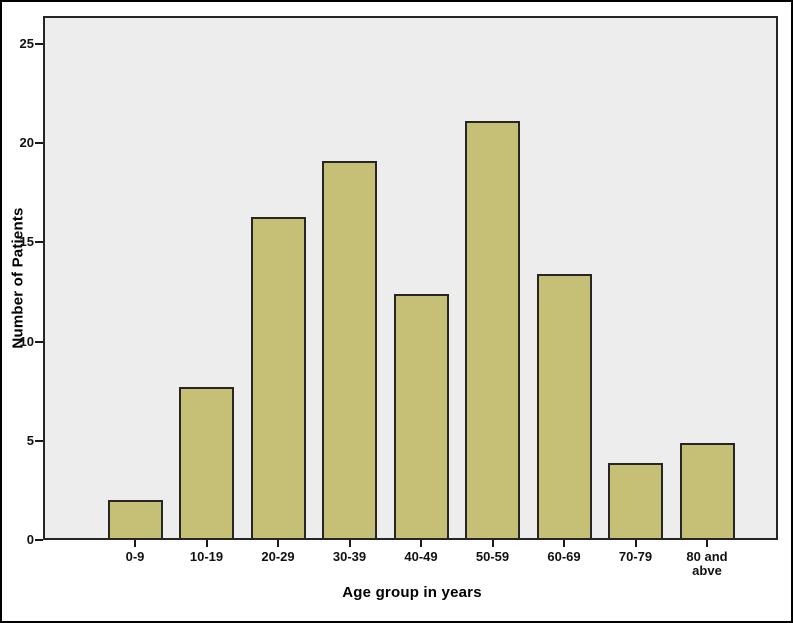  Describe the element at coordinates (412, 592) in the screenshot. I see `x-axis-title: Age group in years` at that location.